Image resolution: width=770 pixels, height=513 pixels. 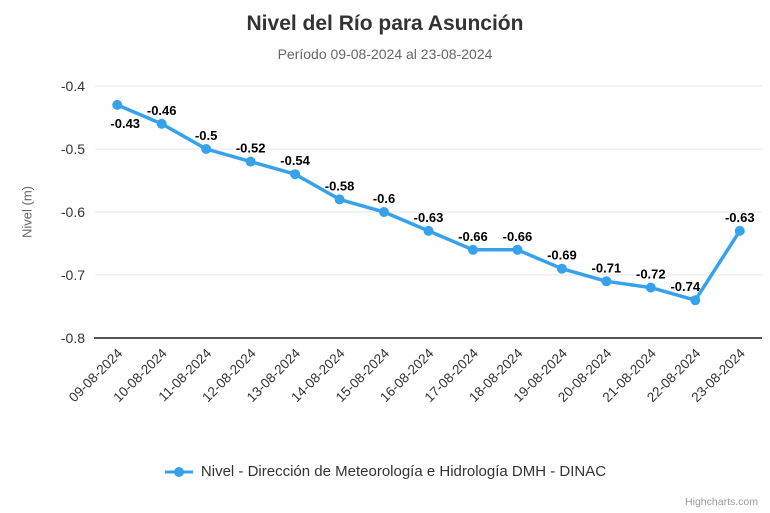 I want to click on data-point-label: -0.5, so click(x=206, y=135).